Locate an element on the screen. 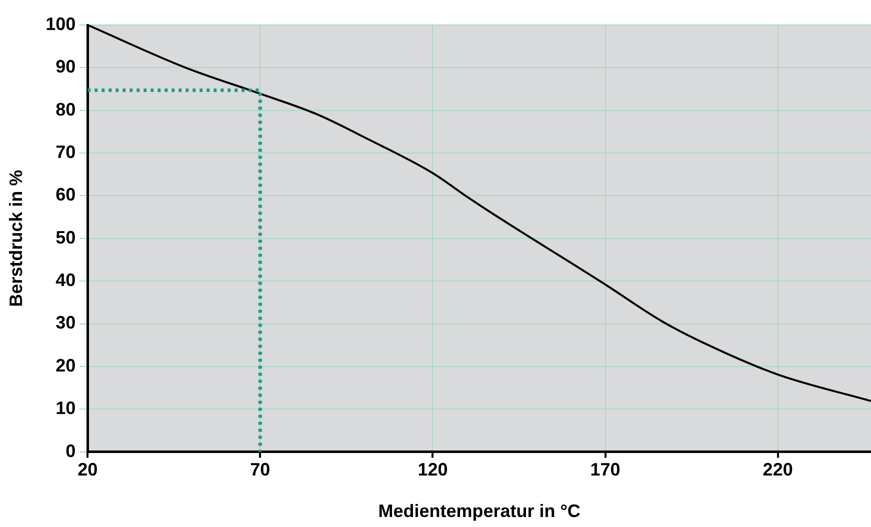 This screenshot has height=527, width=871. x-tick-label: 120 is located at coordinates (433, 470).